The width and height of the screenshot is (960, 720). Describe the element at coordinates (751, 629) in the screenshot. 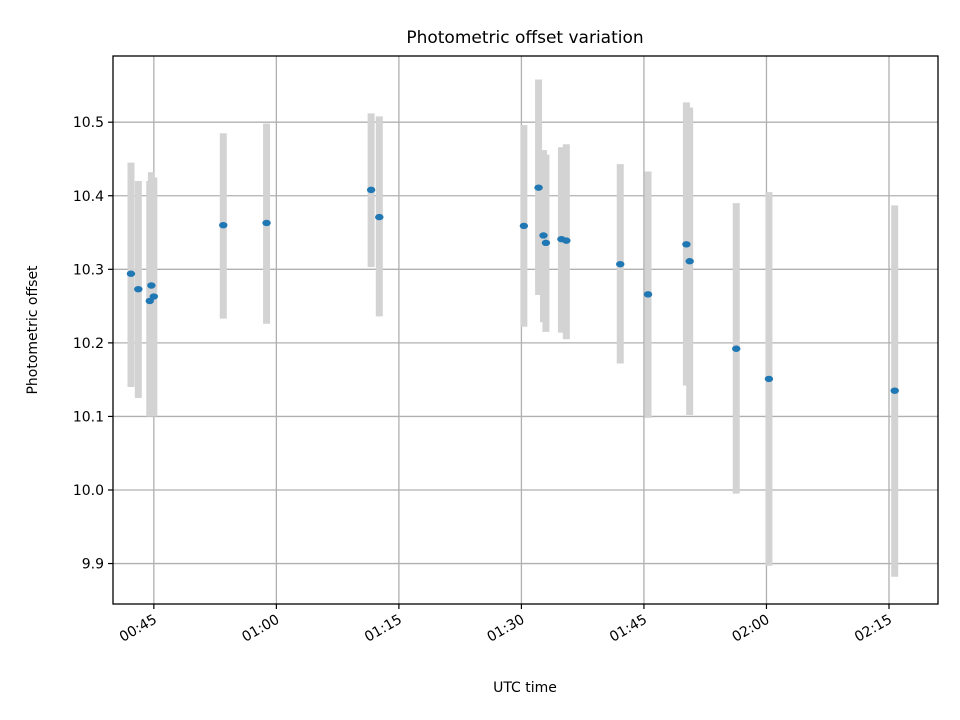

I see `x-tick-label: 02:00` at that location.